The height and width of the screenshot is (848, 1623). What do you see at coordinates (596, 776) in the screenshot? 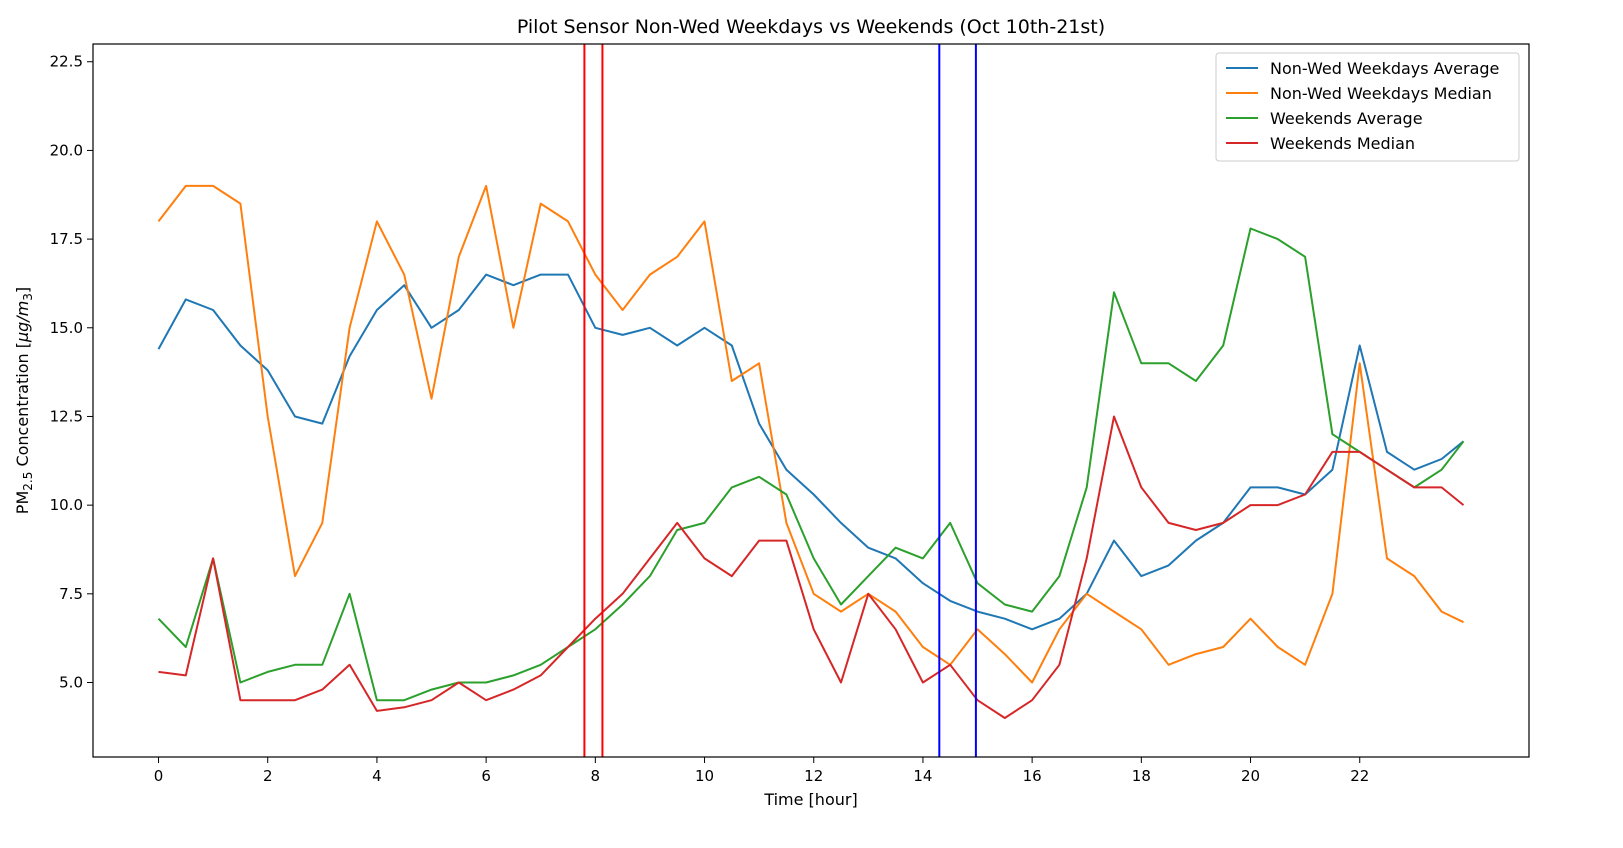
I see `x-tick-label: 8` at bounding box center [596, 776].